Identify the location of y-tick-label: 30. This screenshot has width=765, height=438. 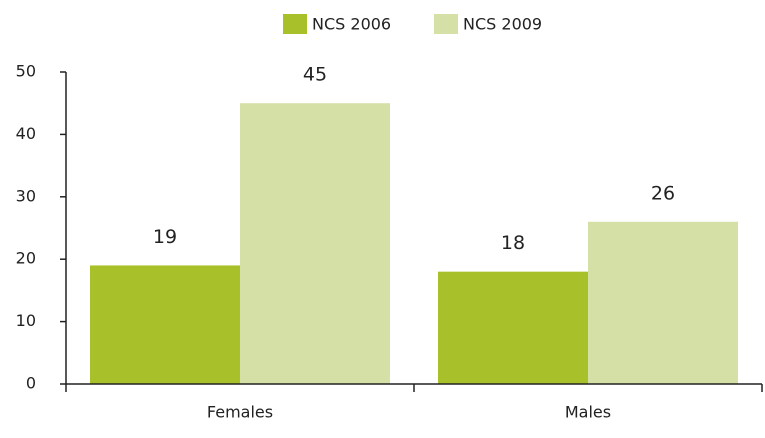
(26, 195).